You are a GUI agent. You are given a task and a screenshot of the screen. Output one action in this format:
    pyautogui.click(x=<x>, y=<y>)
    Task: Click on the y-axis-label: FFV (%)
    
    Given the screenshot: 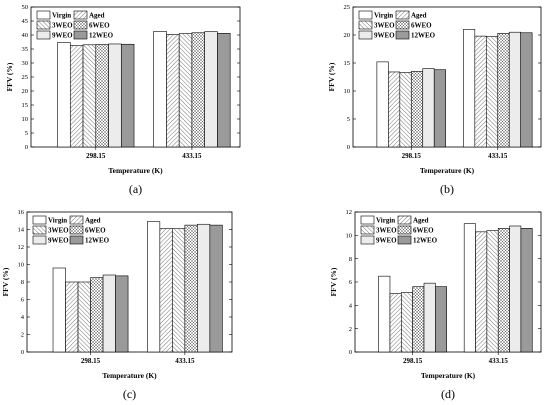 What is the action you would take?
    pyautogui.click(x=9, y=76)
    